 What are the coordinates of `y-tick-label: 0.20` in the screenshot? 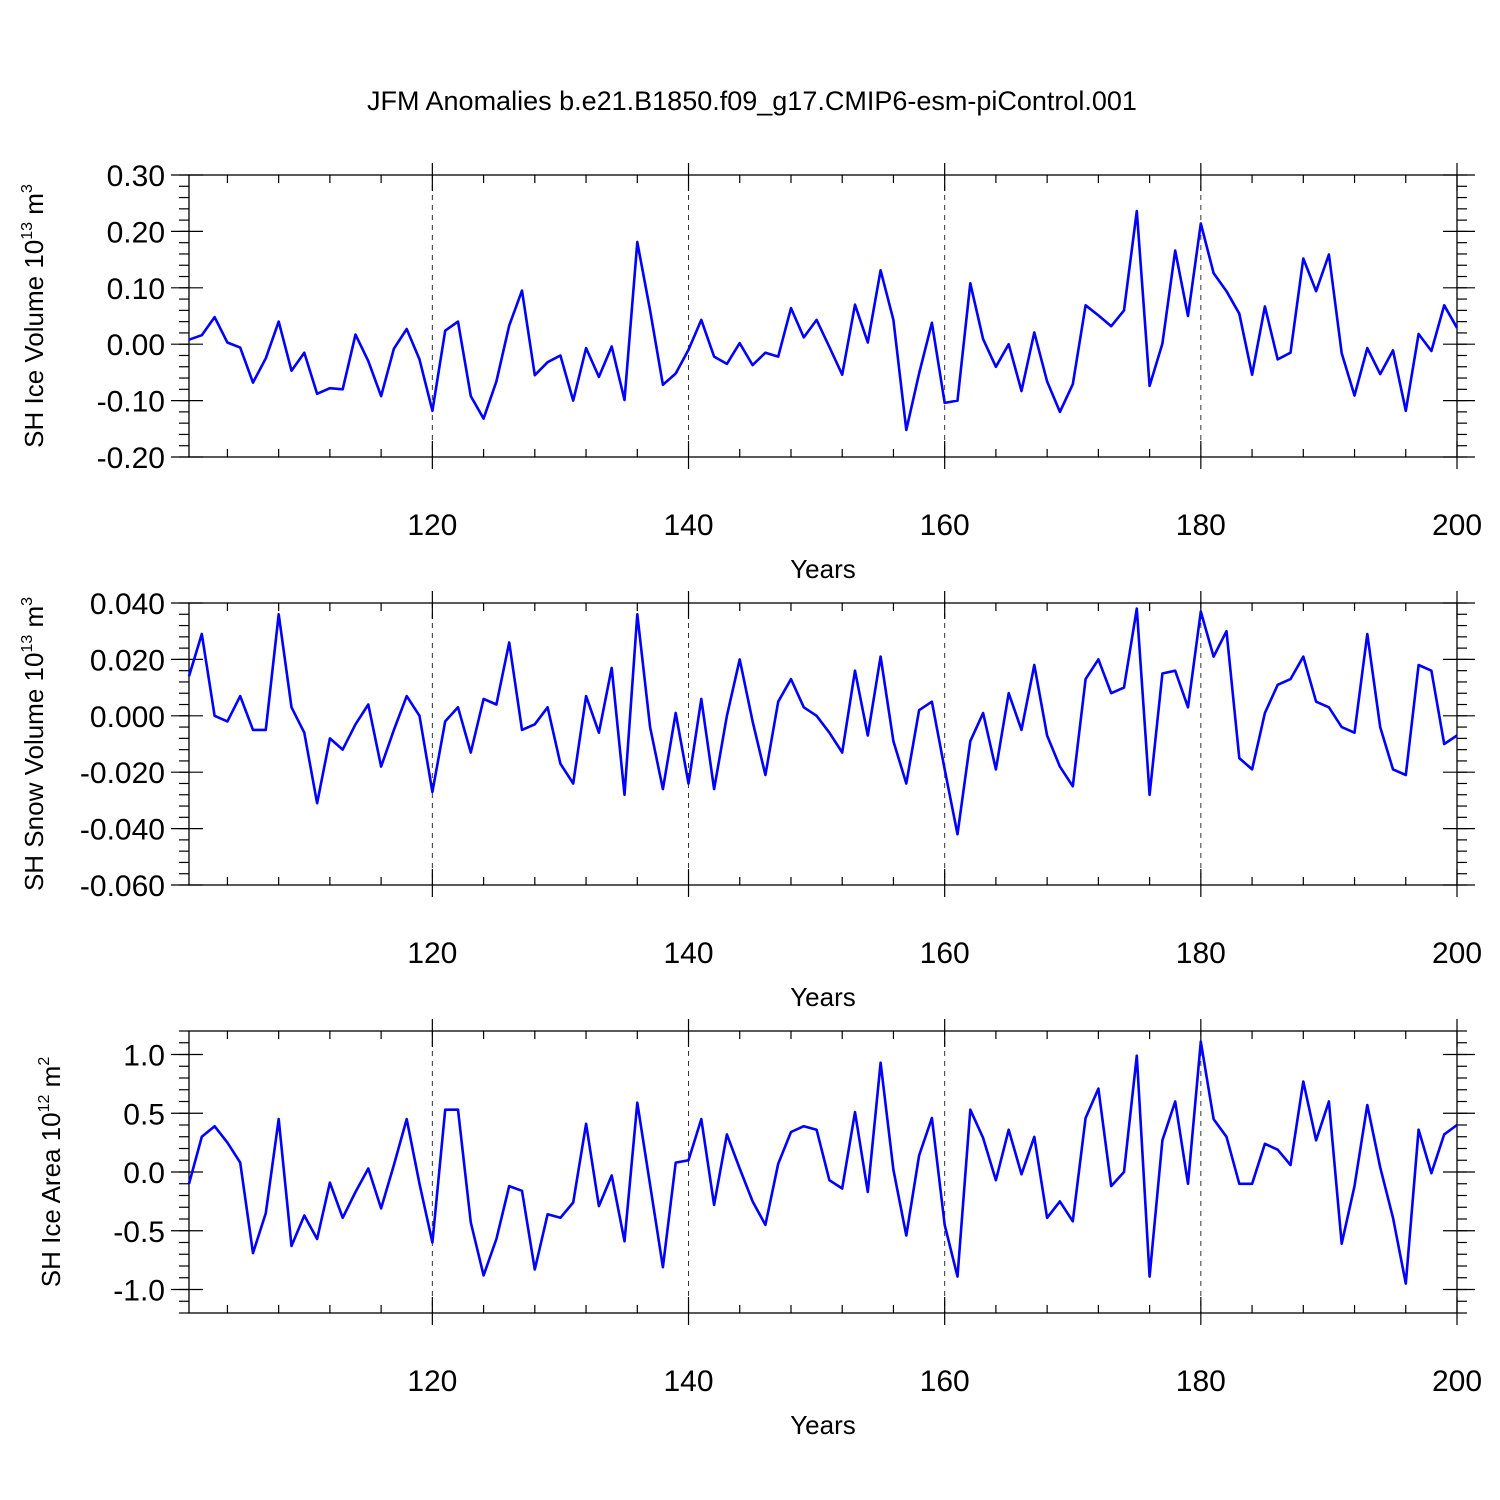 It's located at (136, 232).